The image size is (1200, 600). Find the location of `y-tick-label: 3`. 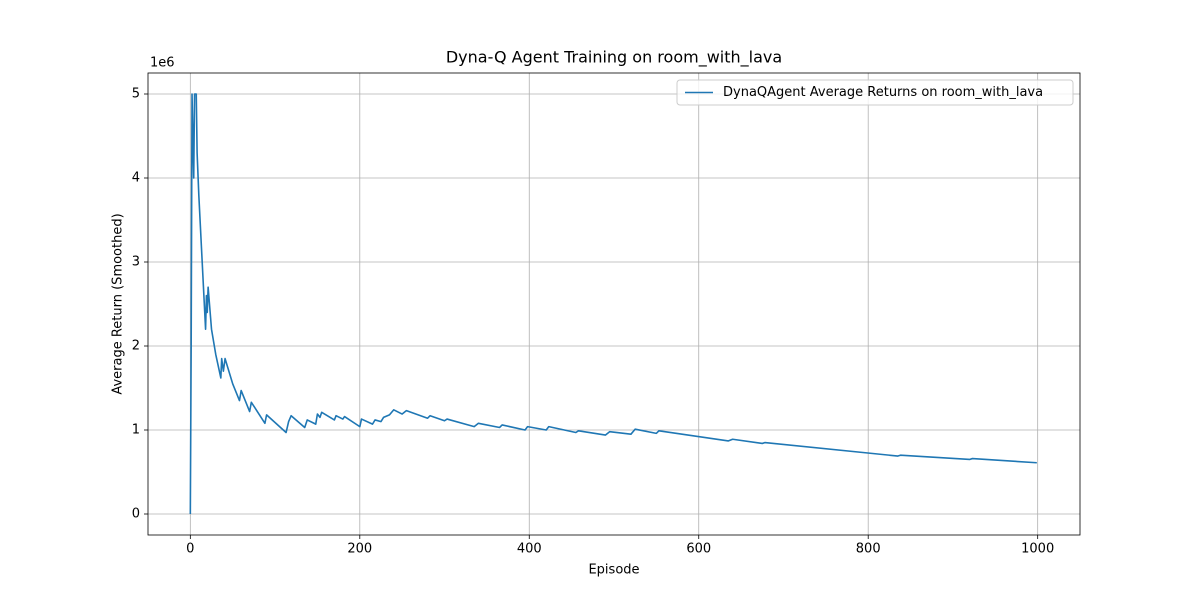

y-tick-label: 3 is located at coordinates (136, 262).